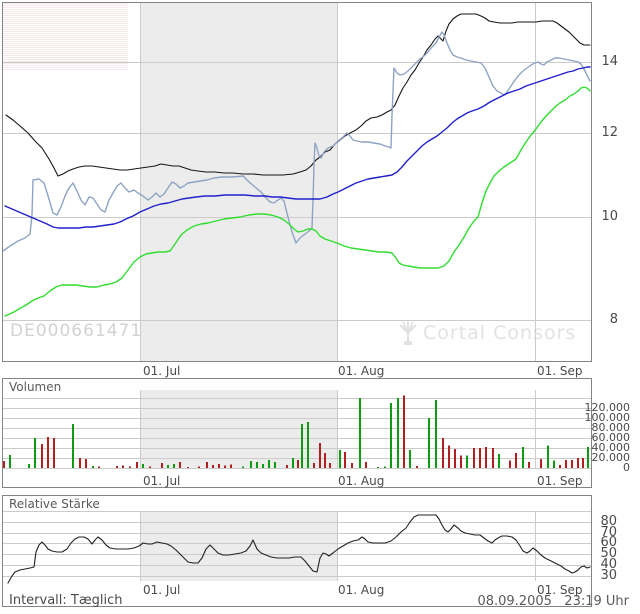 The width and height of the screenshot is (640, 614). What do you see at coordinates (500, 333) in the screenshot?
I see `brand-watermark-text: Cortal Consors` at bounding box center [500, 333].